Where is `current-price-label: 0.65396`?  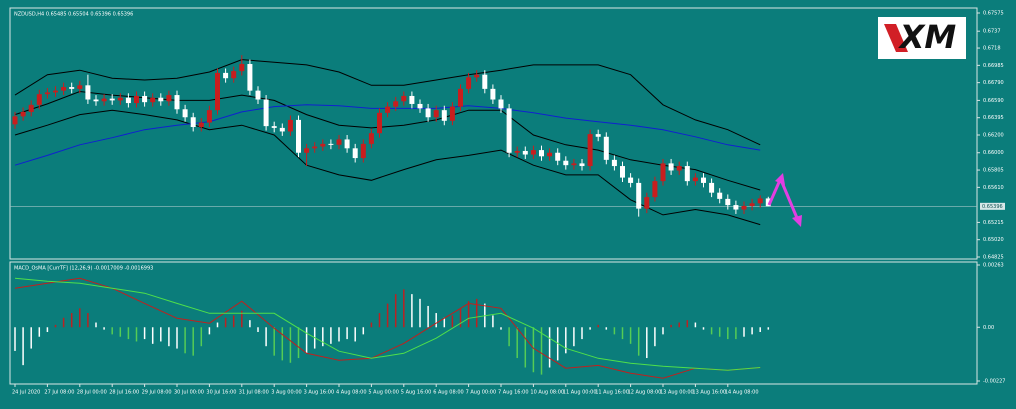 current-price-label: 0.65396 is located at coordinates (992, 207).